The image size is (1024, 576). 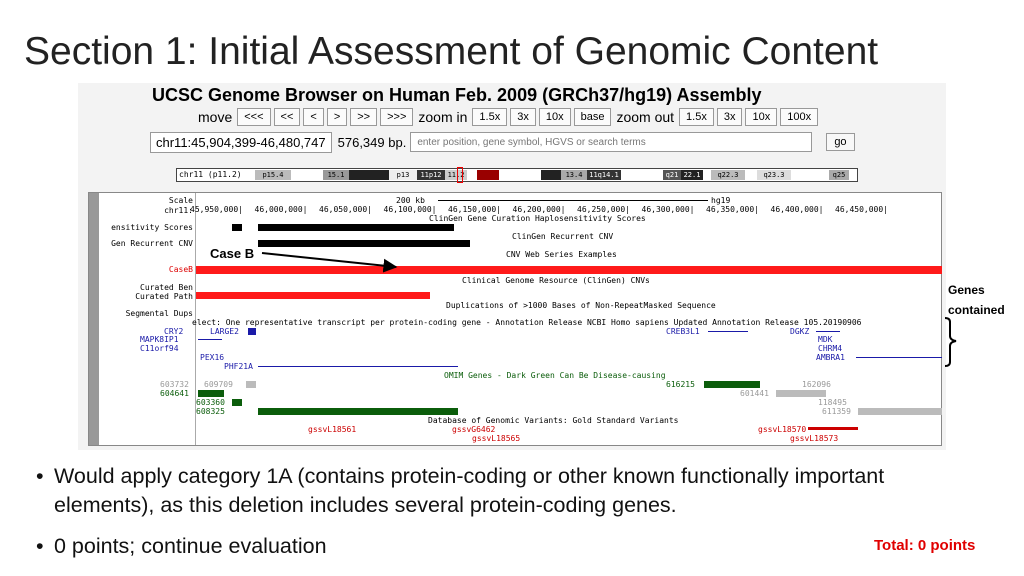 I want to click on band-blank, so click(x=520, y=175).